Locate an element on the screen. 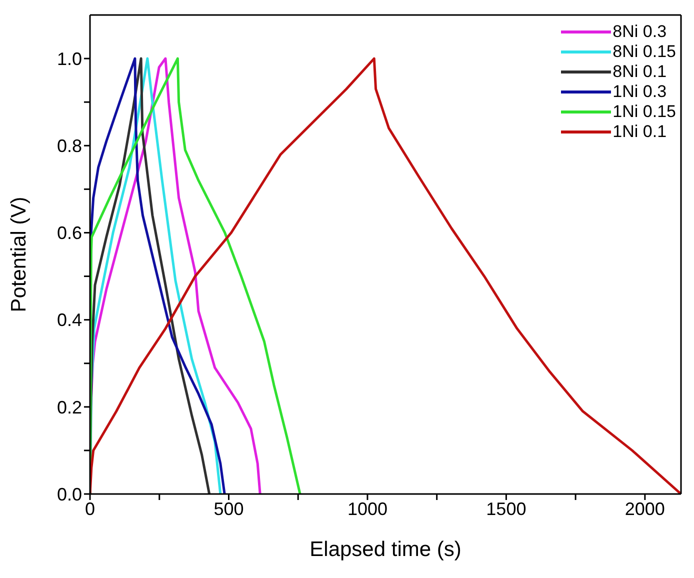  x-tick-label: 1000 is located at coordinates (367, 508).